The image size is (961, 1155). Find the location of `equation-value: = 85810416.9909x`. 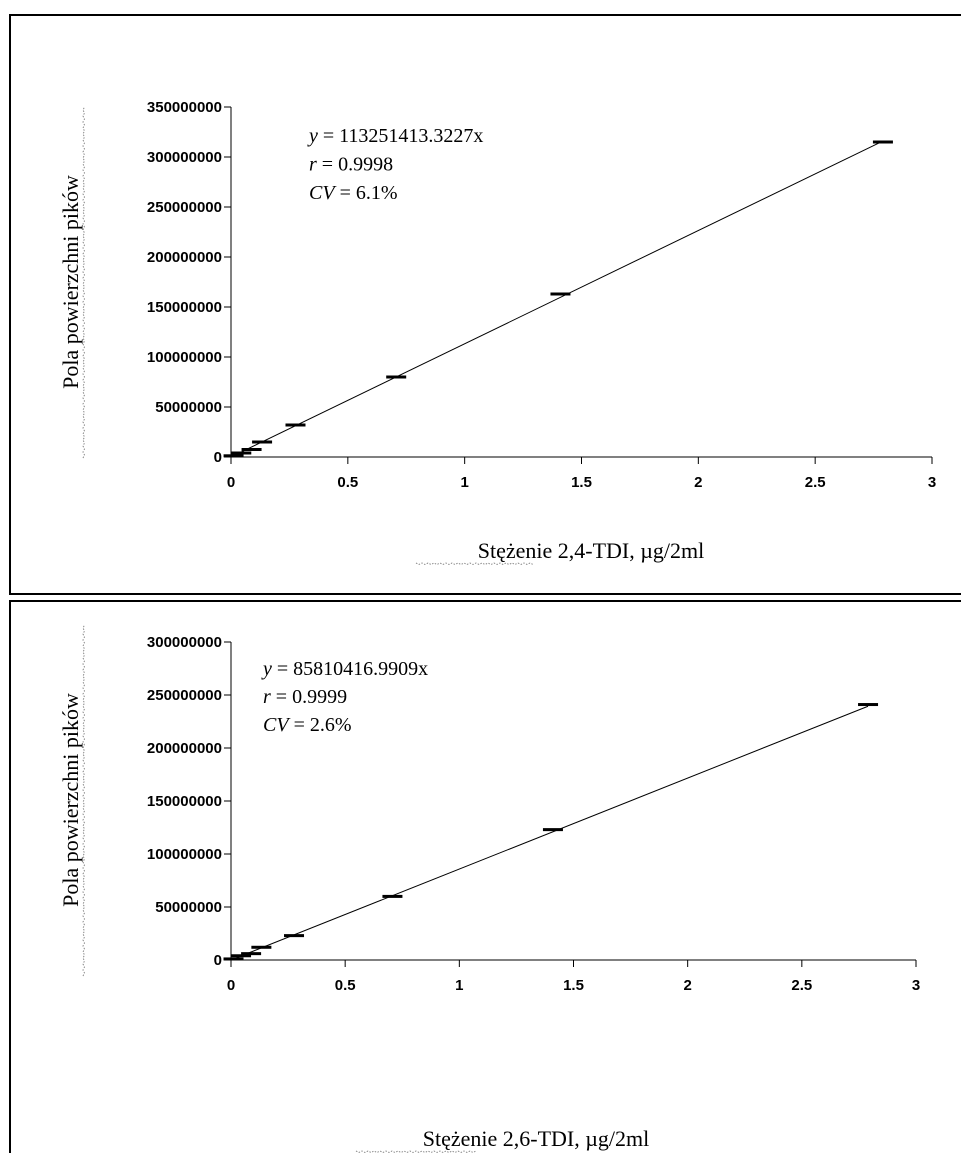

equation-value: = 85810416.9909x is located at coordinates (350, 669).